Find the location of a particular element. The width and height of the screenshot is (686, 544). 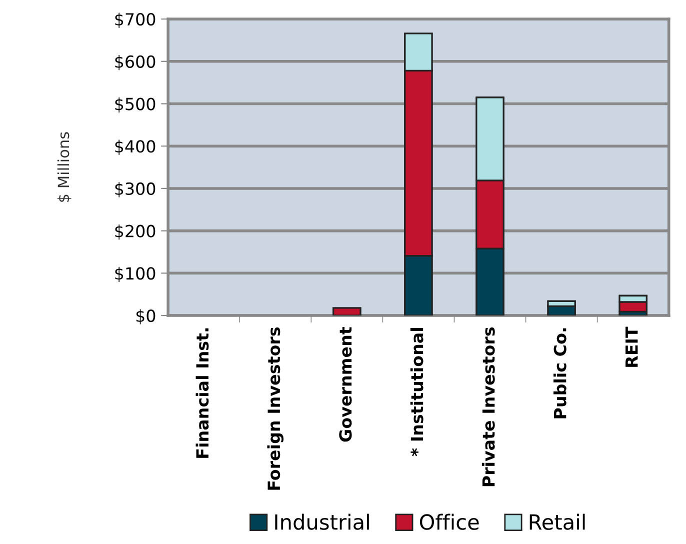

x-tick-label: * Institutional is located at coordinates (417, 392).